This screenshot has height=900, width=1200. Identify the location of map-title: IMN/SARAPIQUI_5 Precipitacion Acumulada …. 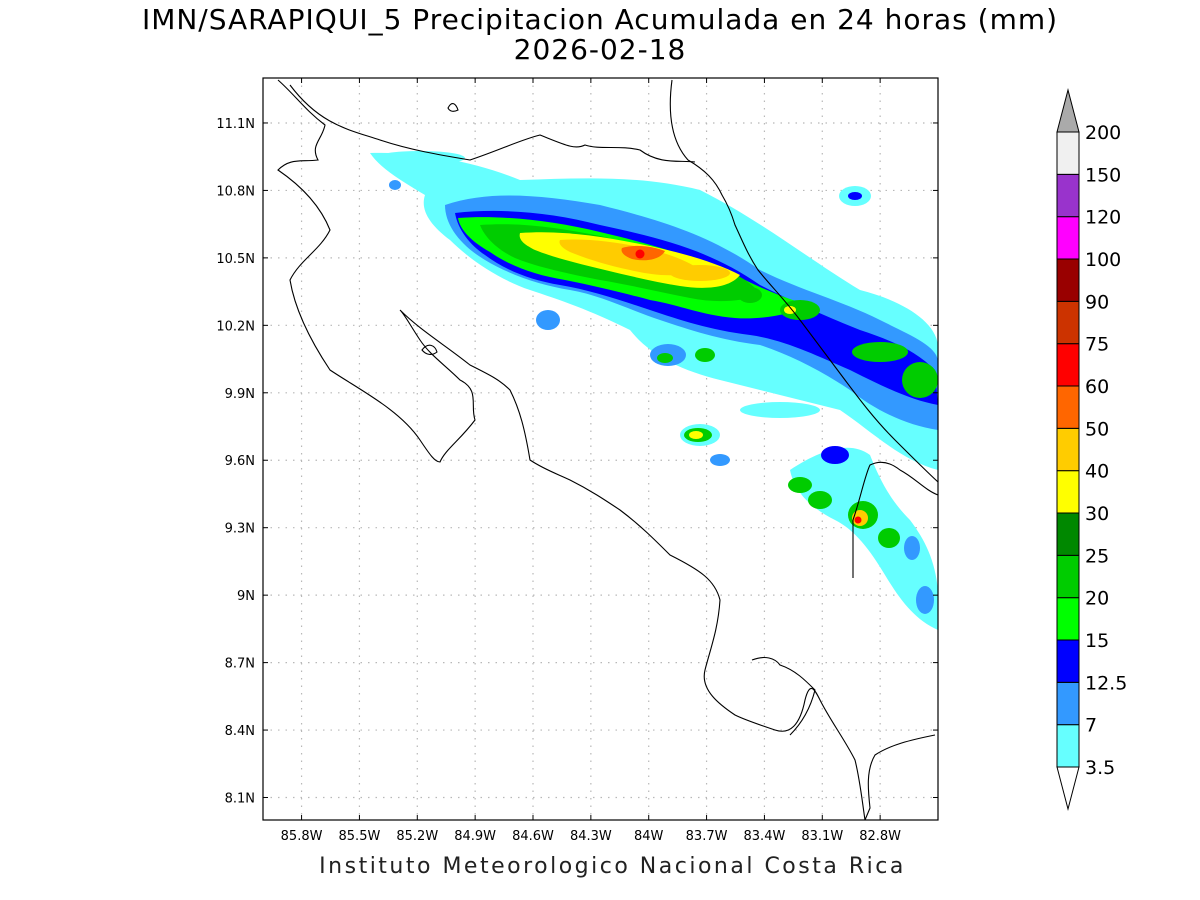
(600, 19).